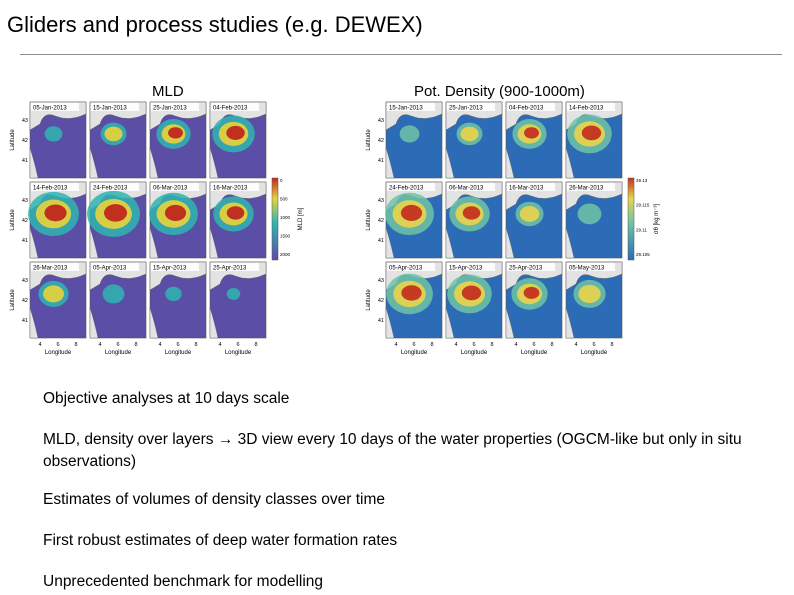  I want to click on density-panel-date: 16-Mar-2013, so click(526, 189).